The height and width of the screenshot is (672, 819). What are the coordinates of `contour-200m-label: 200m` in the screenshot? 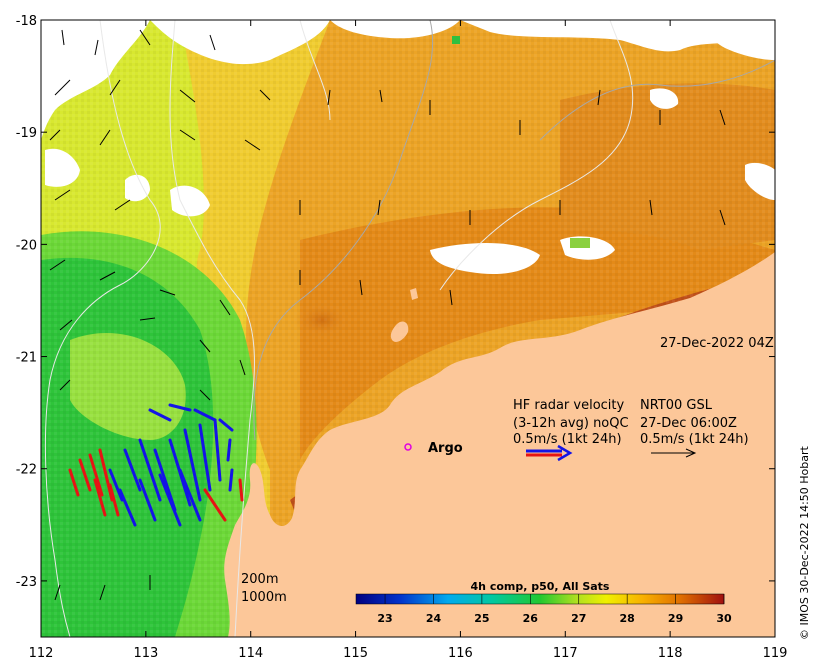 It's located at (259, 579).